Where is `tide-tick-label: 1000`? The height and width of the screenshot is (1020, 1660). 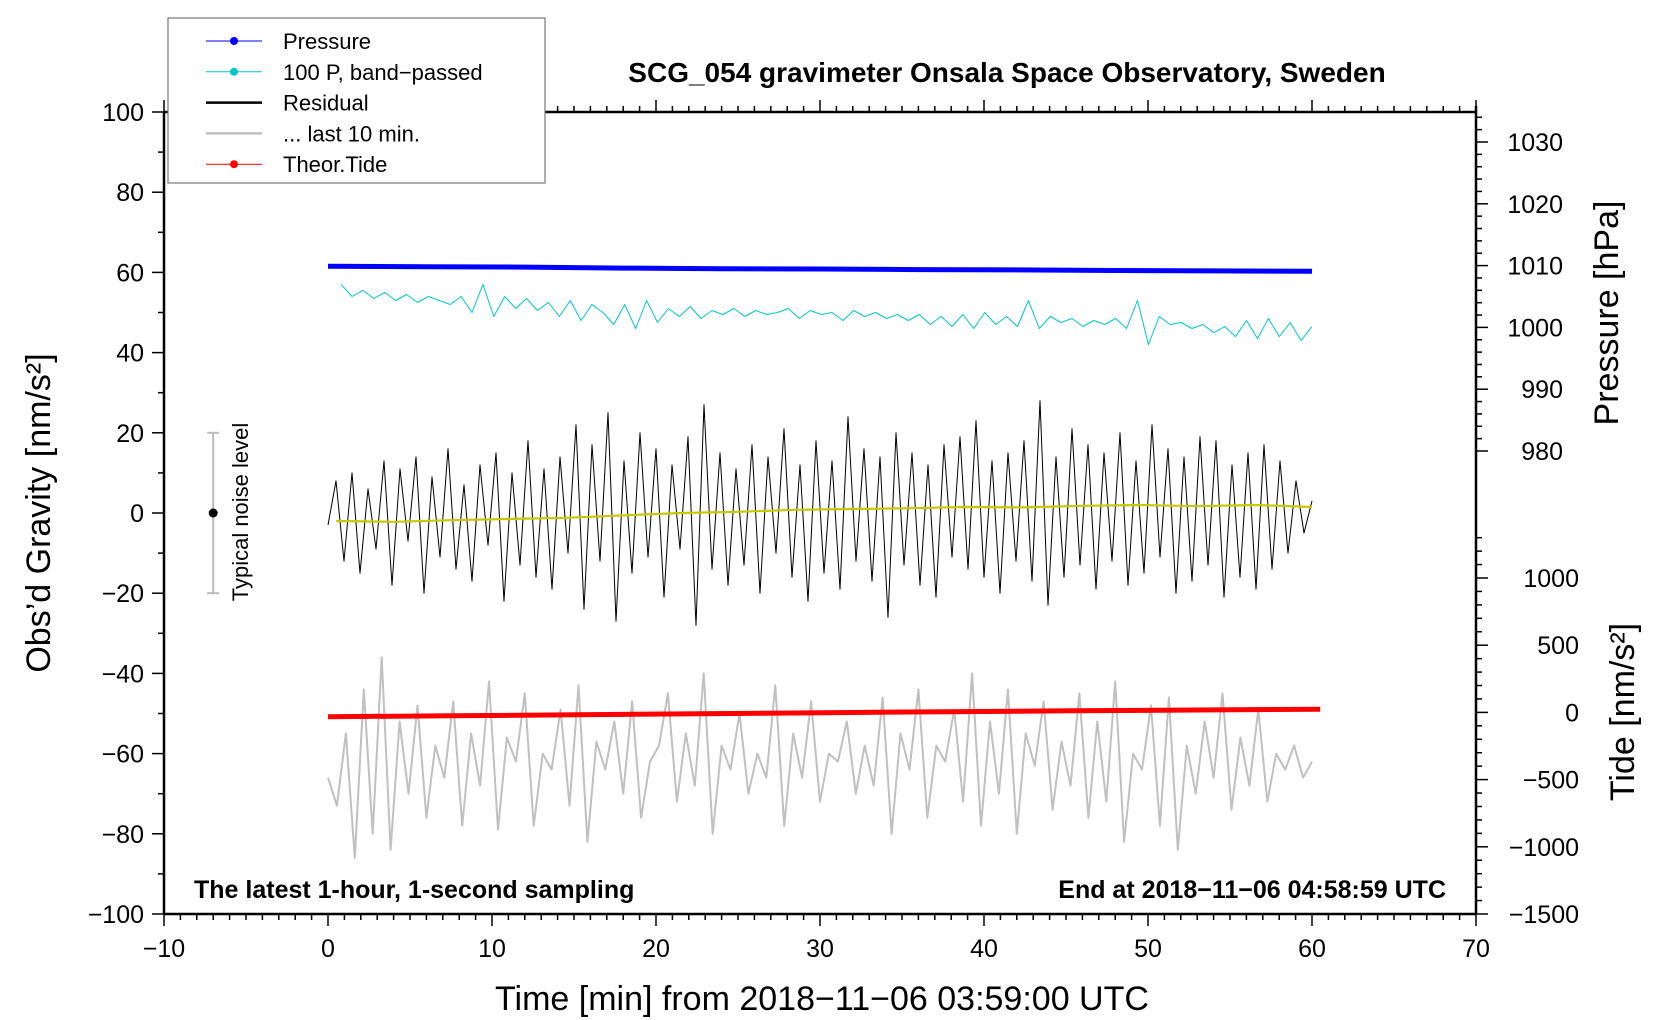
tide-tick-label: 1000 is located at coordinates (1551, 579).